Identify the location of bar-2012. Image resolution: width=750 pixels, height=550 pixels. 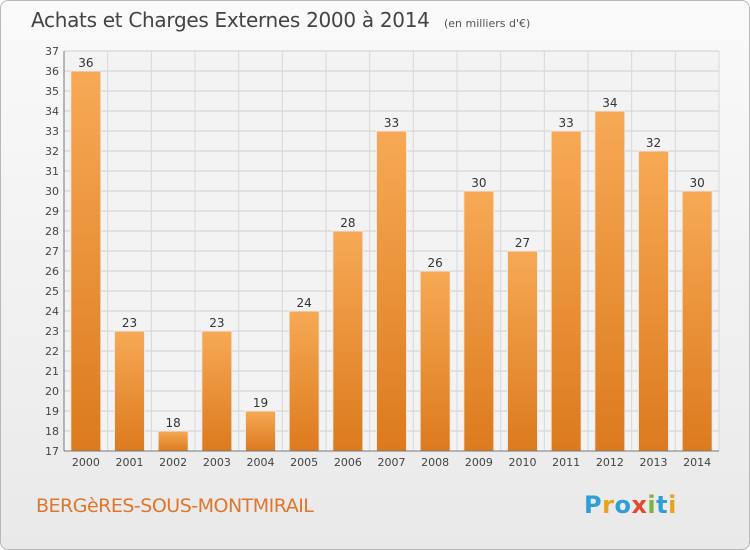
(610, 281).